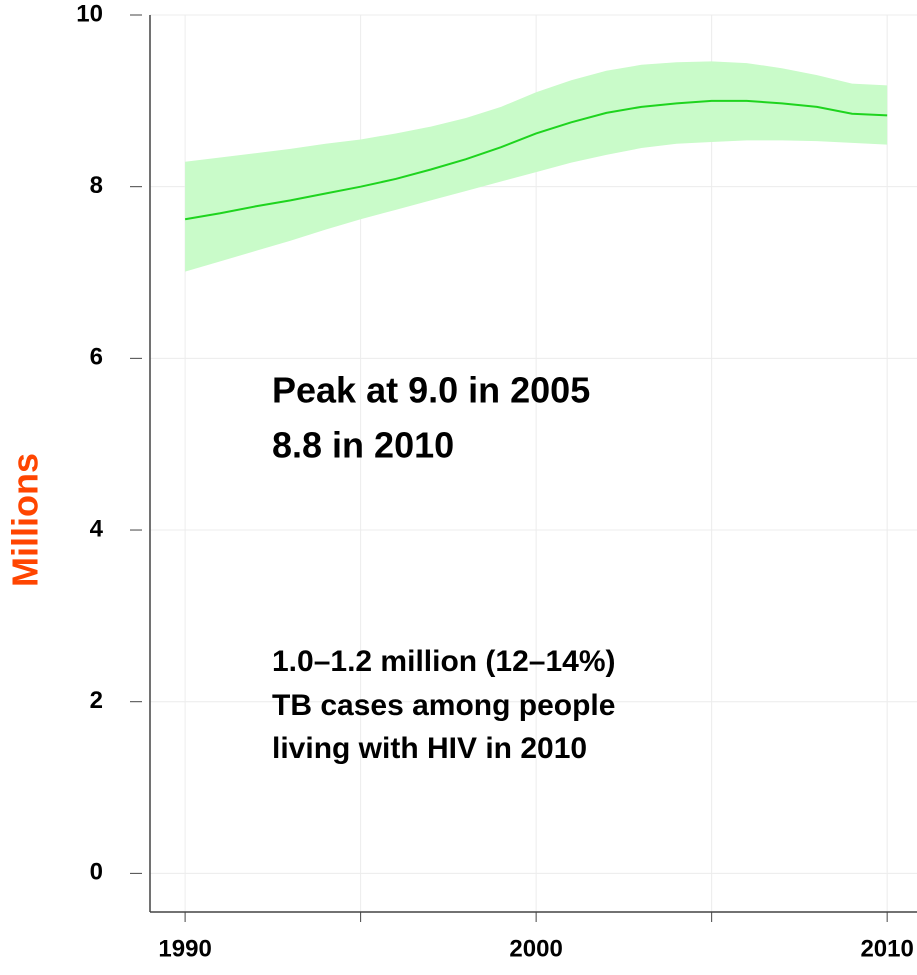  Describe the element at coordinates (25, 520) in the screenshot. I see `y-axis-label: Millions` at that location.